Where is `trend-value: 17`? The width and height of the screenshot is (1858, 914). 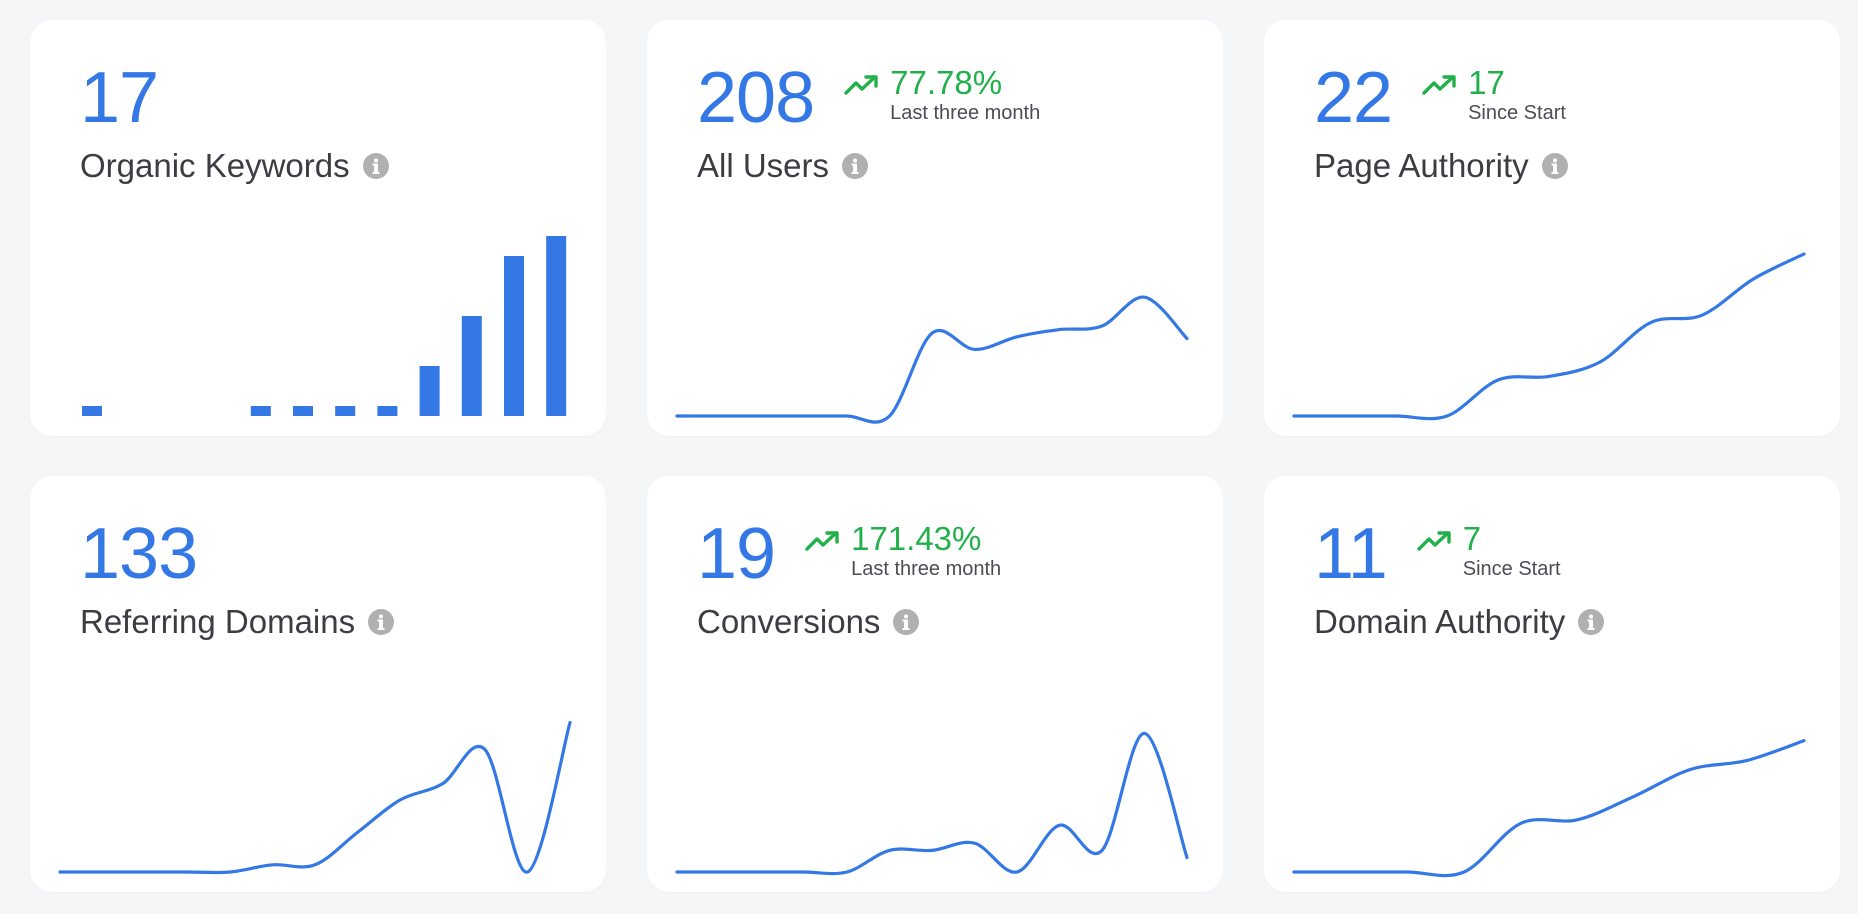 trend-value: 17 is located at coordinates (1486, 82).